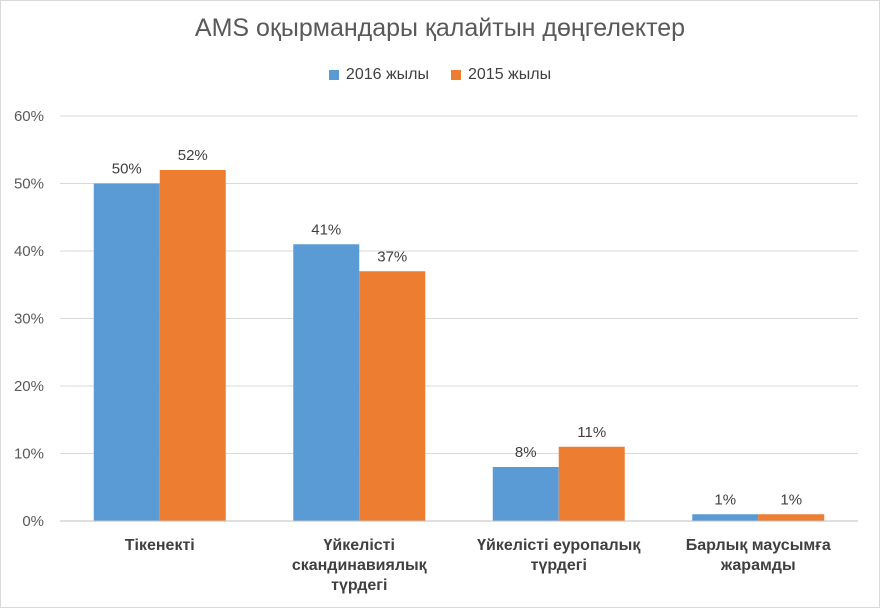  I want to click on category-label: Барлық маусымға жарамды, so click(758, 555).